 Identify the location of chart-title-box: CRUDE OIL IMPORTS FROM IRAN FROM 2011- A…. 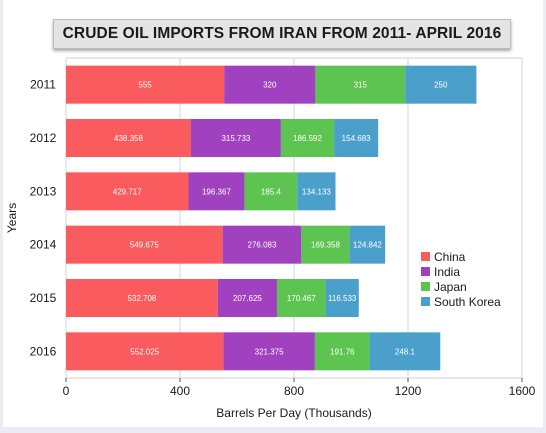
(282, 34).